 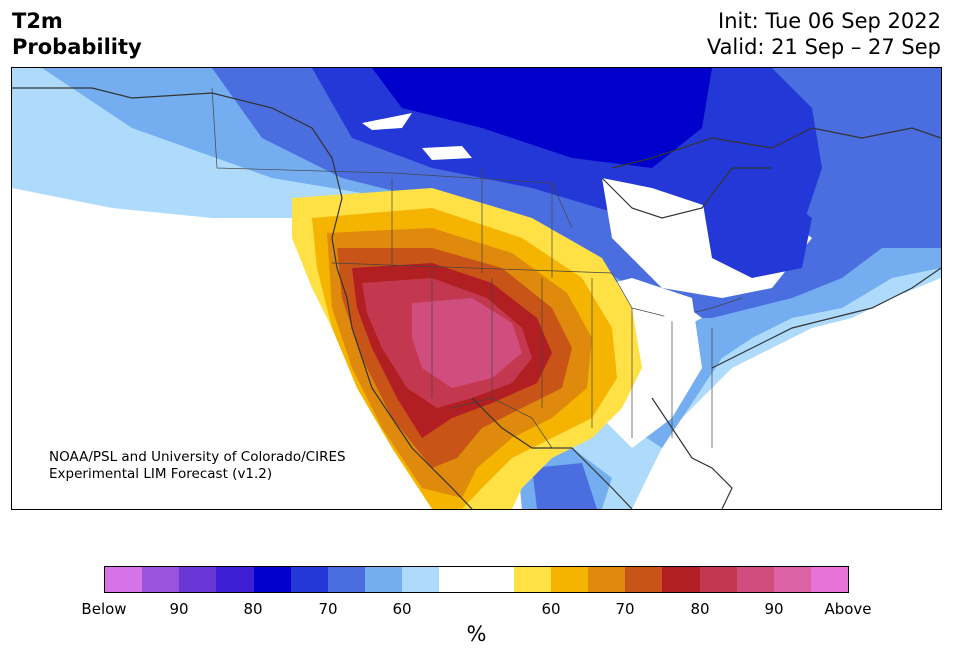 What do you see at coordinates (104, 609) in the screenshot?
I see `colorbar-tick-label: Below` at bounding box center [104, 609].